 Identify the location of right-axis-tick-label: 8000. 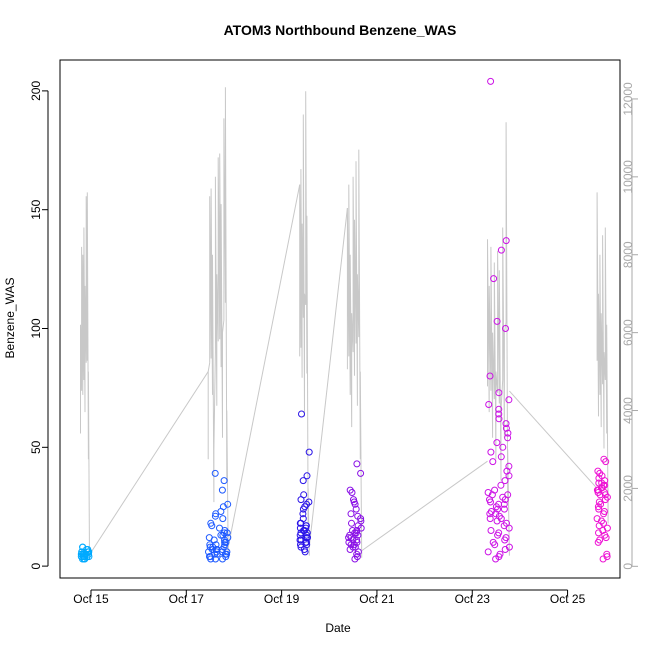
(628, 254).